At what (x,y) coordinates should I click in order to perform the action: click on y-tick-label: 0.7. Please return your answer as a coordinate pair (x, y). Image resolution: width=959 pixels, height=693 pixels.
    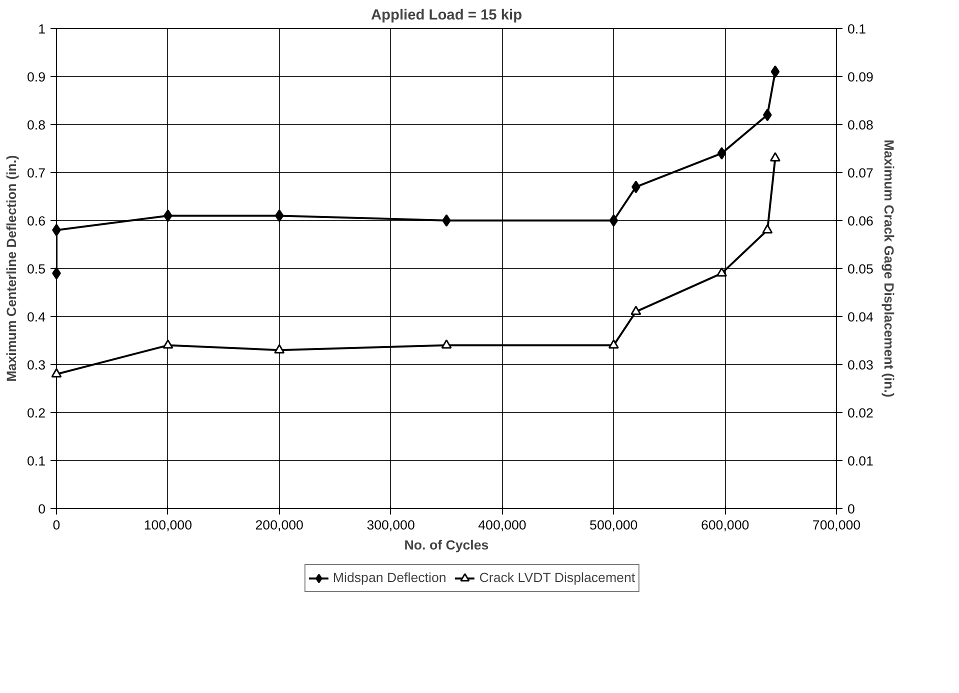
    Looking at the image, I should click on (36, 173).